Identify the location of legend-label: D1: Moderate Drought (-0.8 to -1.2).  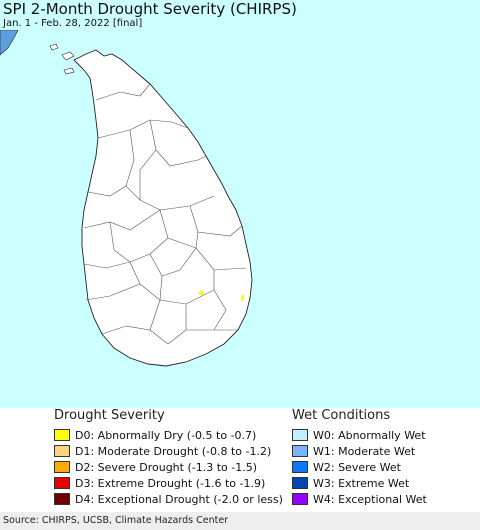
(173, 451).